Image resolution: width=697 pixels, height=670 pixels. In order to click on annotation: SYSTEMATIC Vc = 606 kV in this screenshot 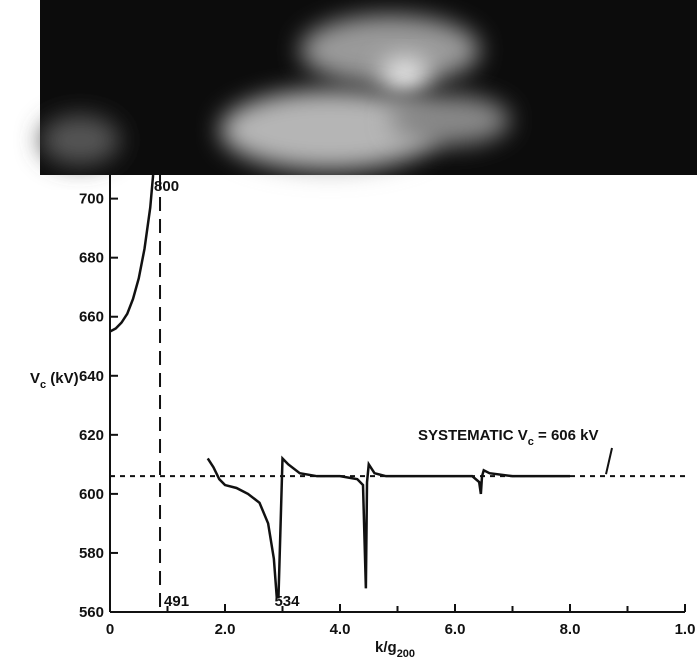, I will do `click(508, 437)`.